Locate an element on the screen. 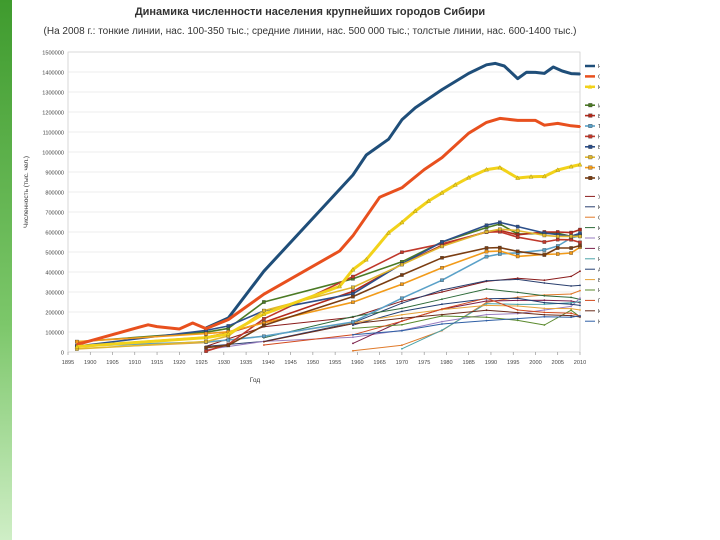  x-tick-label: 1995 is located at coordinates (513, 363).